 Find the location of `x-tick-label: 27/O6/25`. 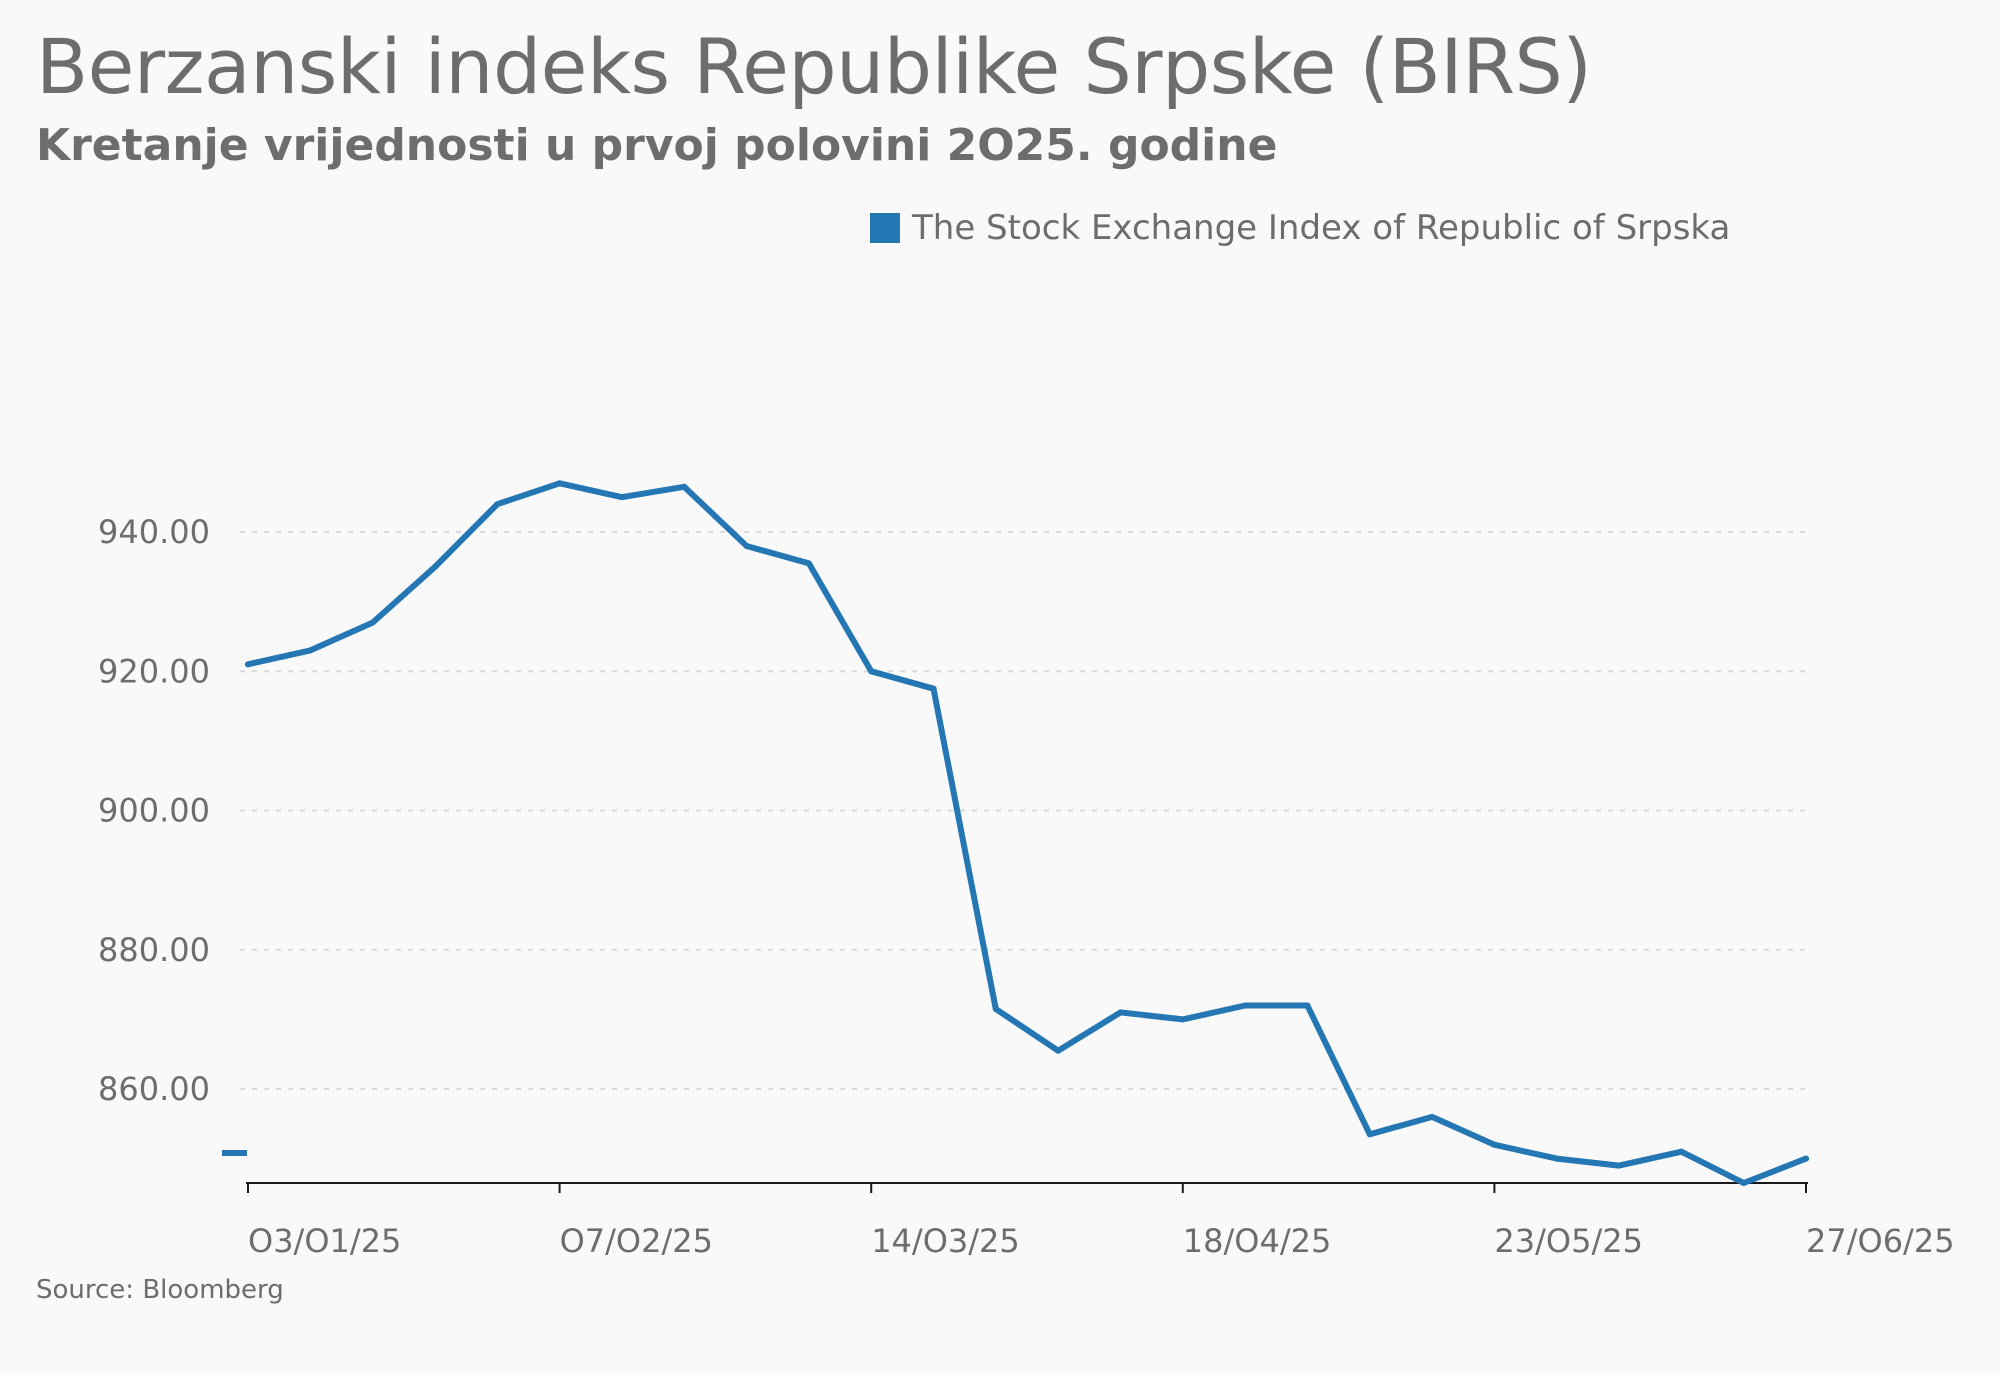

x-tick-label: 27/O6/25 is located at coordinates (1880, 1241).